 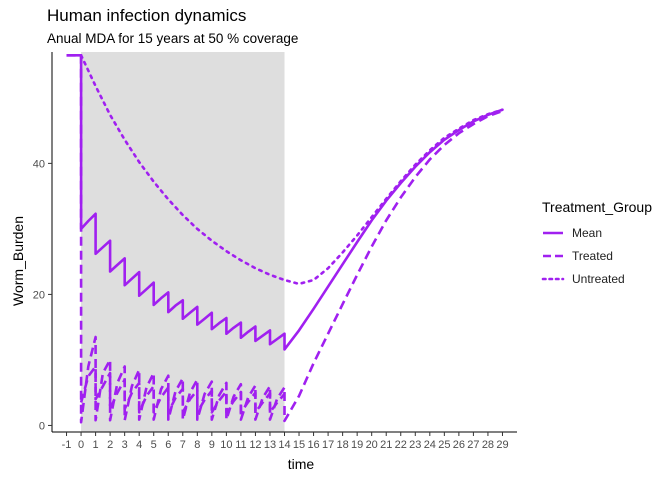 I want to click on x-tick-label: 9, so click(x=212, y=445).